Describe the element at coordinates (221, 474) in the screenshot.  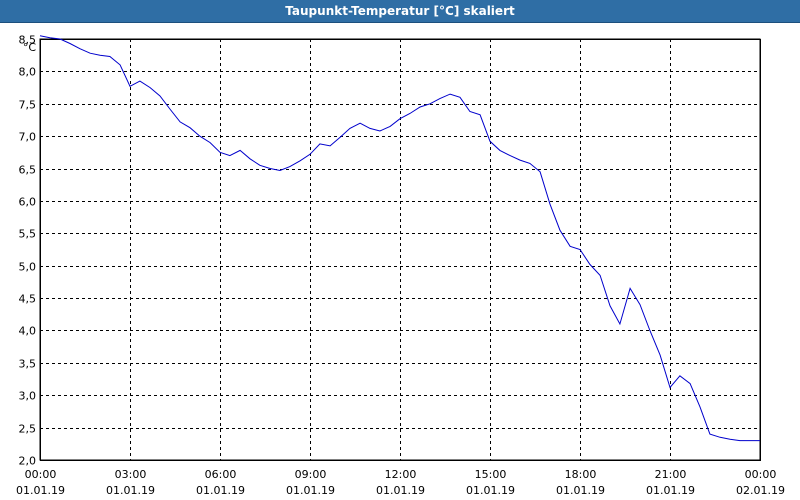
I see `x-tick-time-label: 06:00` at that location.